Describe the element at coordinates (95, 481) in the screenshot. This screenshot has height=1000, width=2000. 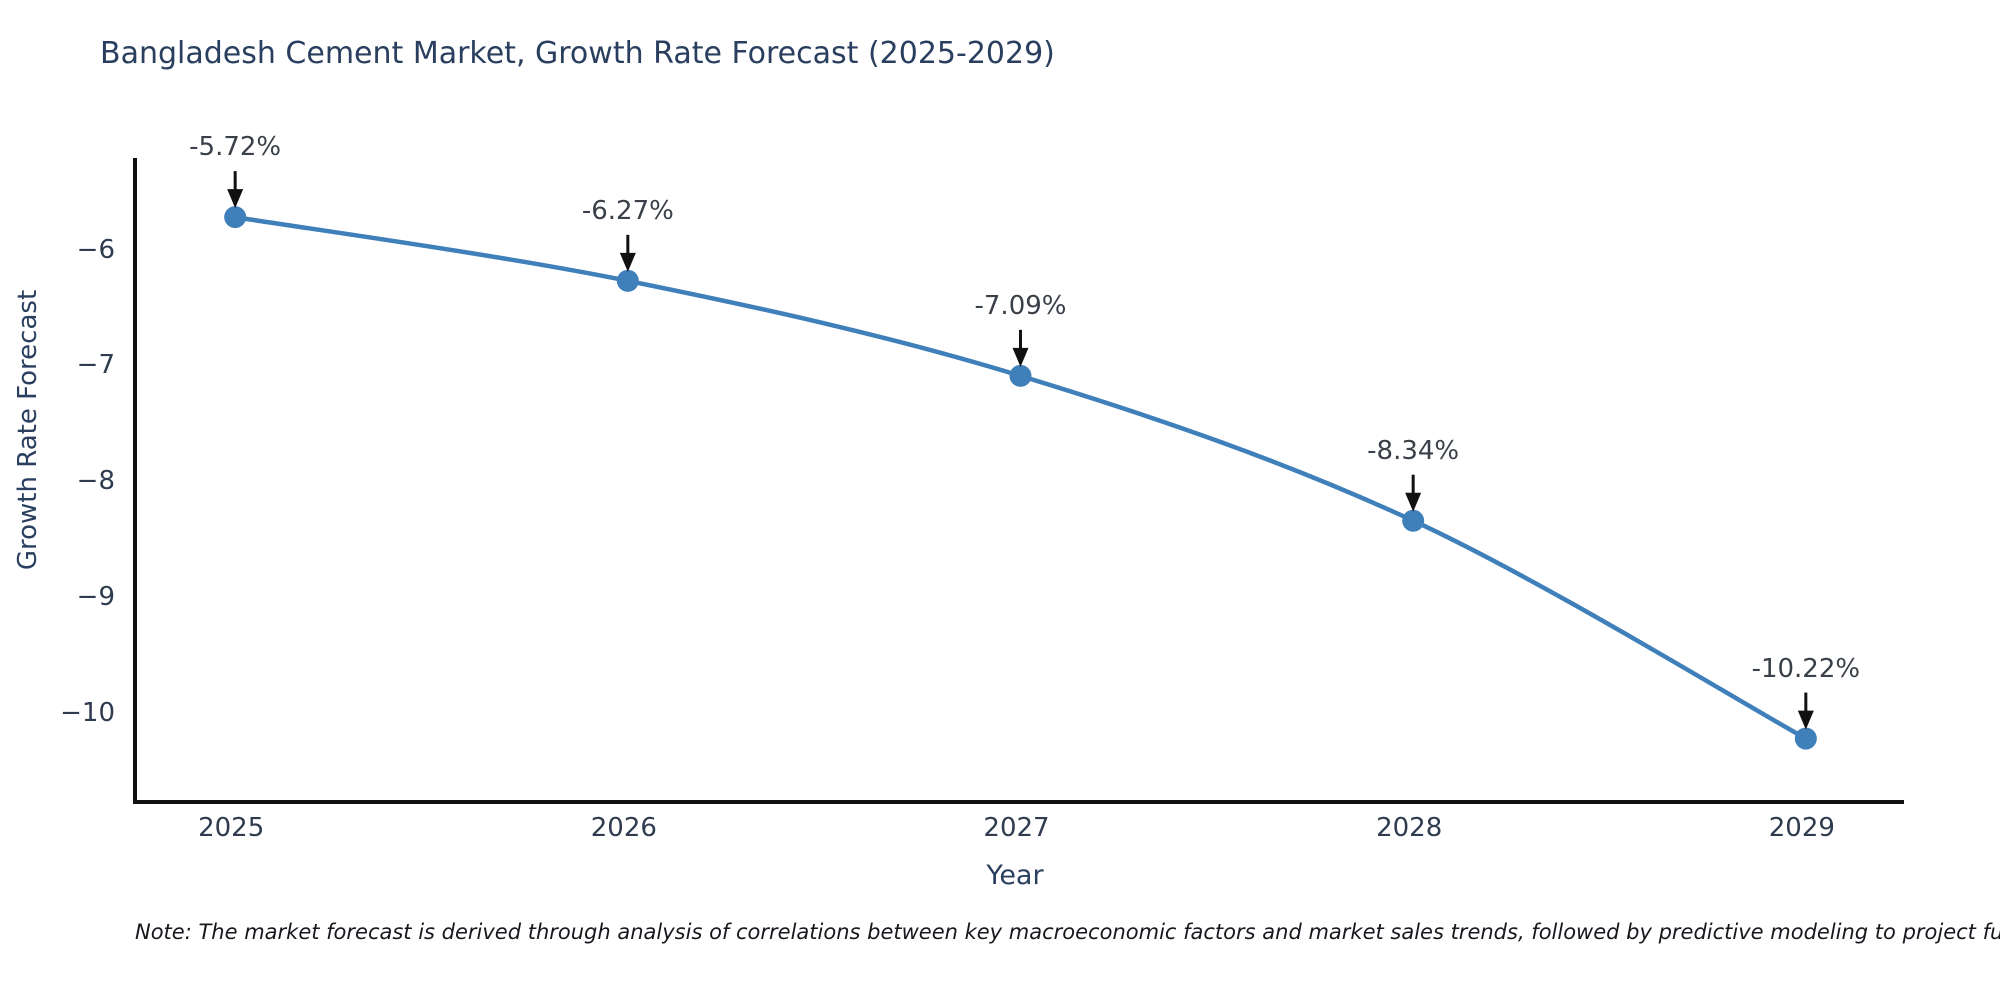
I see `y-tick-label--8: −8` at that location.